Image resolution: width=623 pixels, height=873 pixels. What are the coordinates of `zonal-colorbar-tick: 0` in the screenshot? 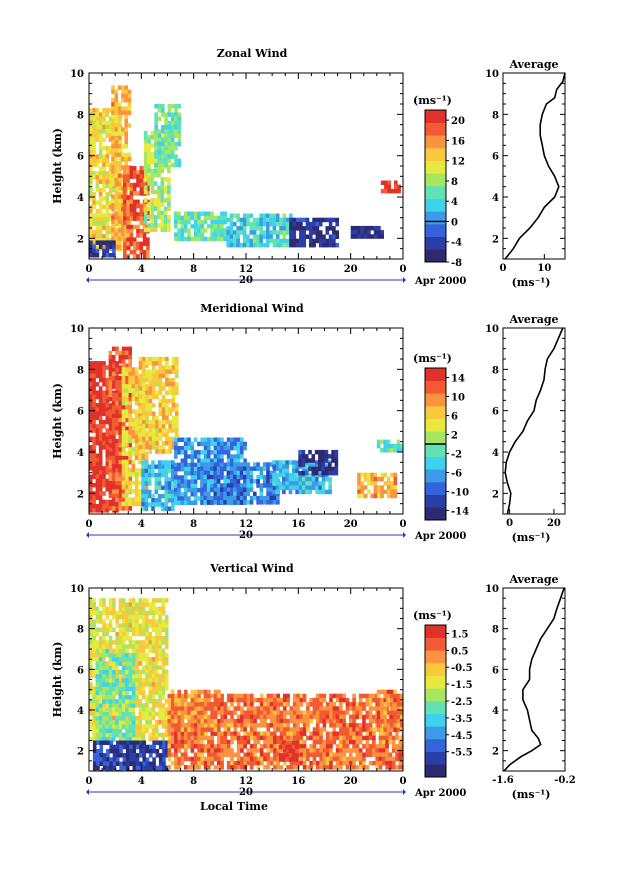 It's located at (454, 222).